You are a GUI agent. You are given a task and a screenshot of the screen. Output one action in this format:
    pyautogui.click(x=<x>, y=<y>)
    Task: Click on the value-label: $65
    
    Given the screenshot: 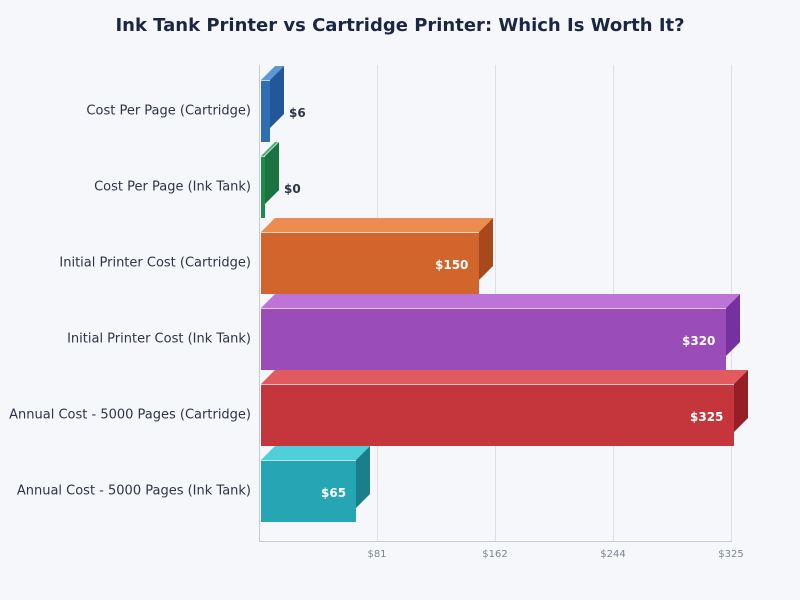 What is the action you would take?
    pyautogui.click(x=334, y=493)
    